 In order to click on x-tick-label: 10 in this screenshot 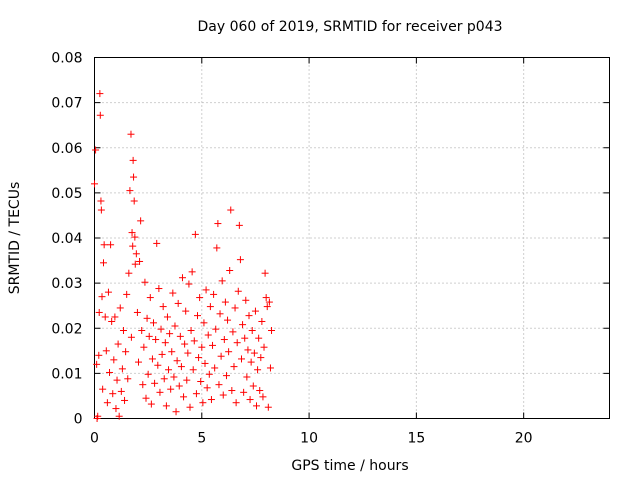, I will do `click(309, 439)`.